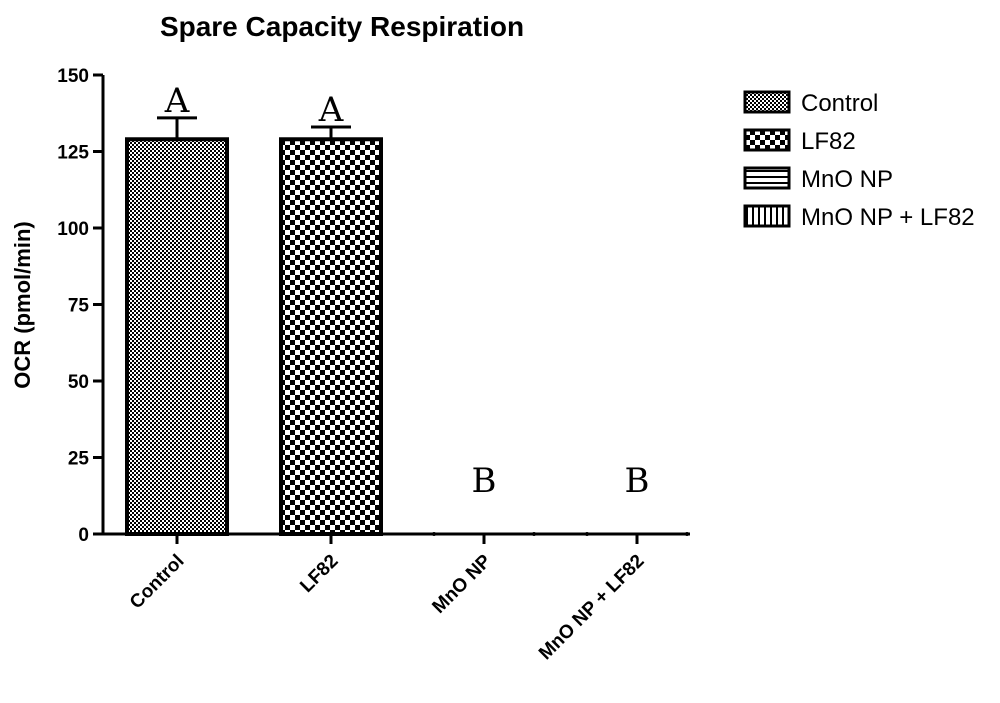 This screenshot has height=703, width=1000. I want to click on legend-entry: Control, so click(839, 103).